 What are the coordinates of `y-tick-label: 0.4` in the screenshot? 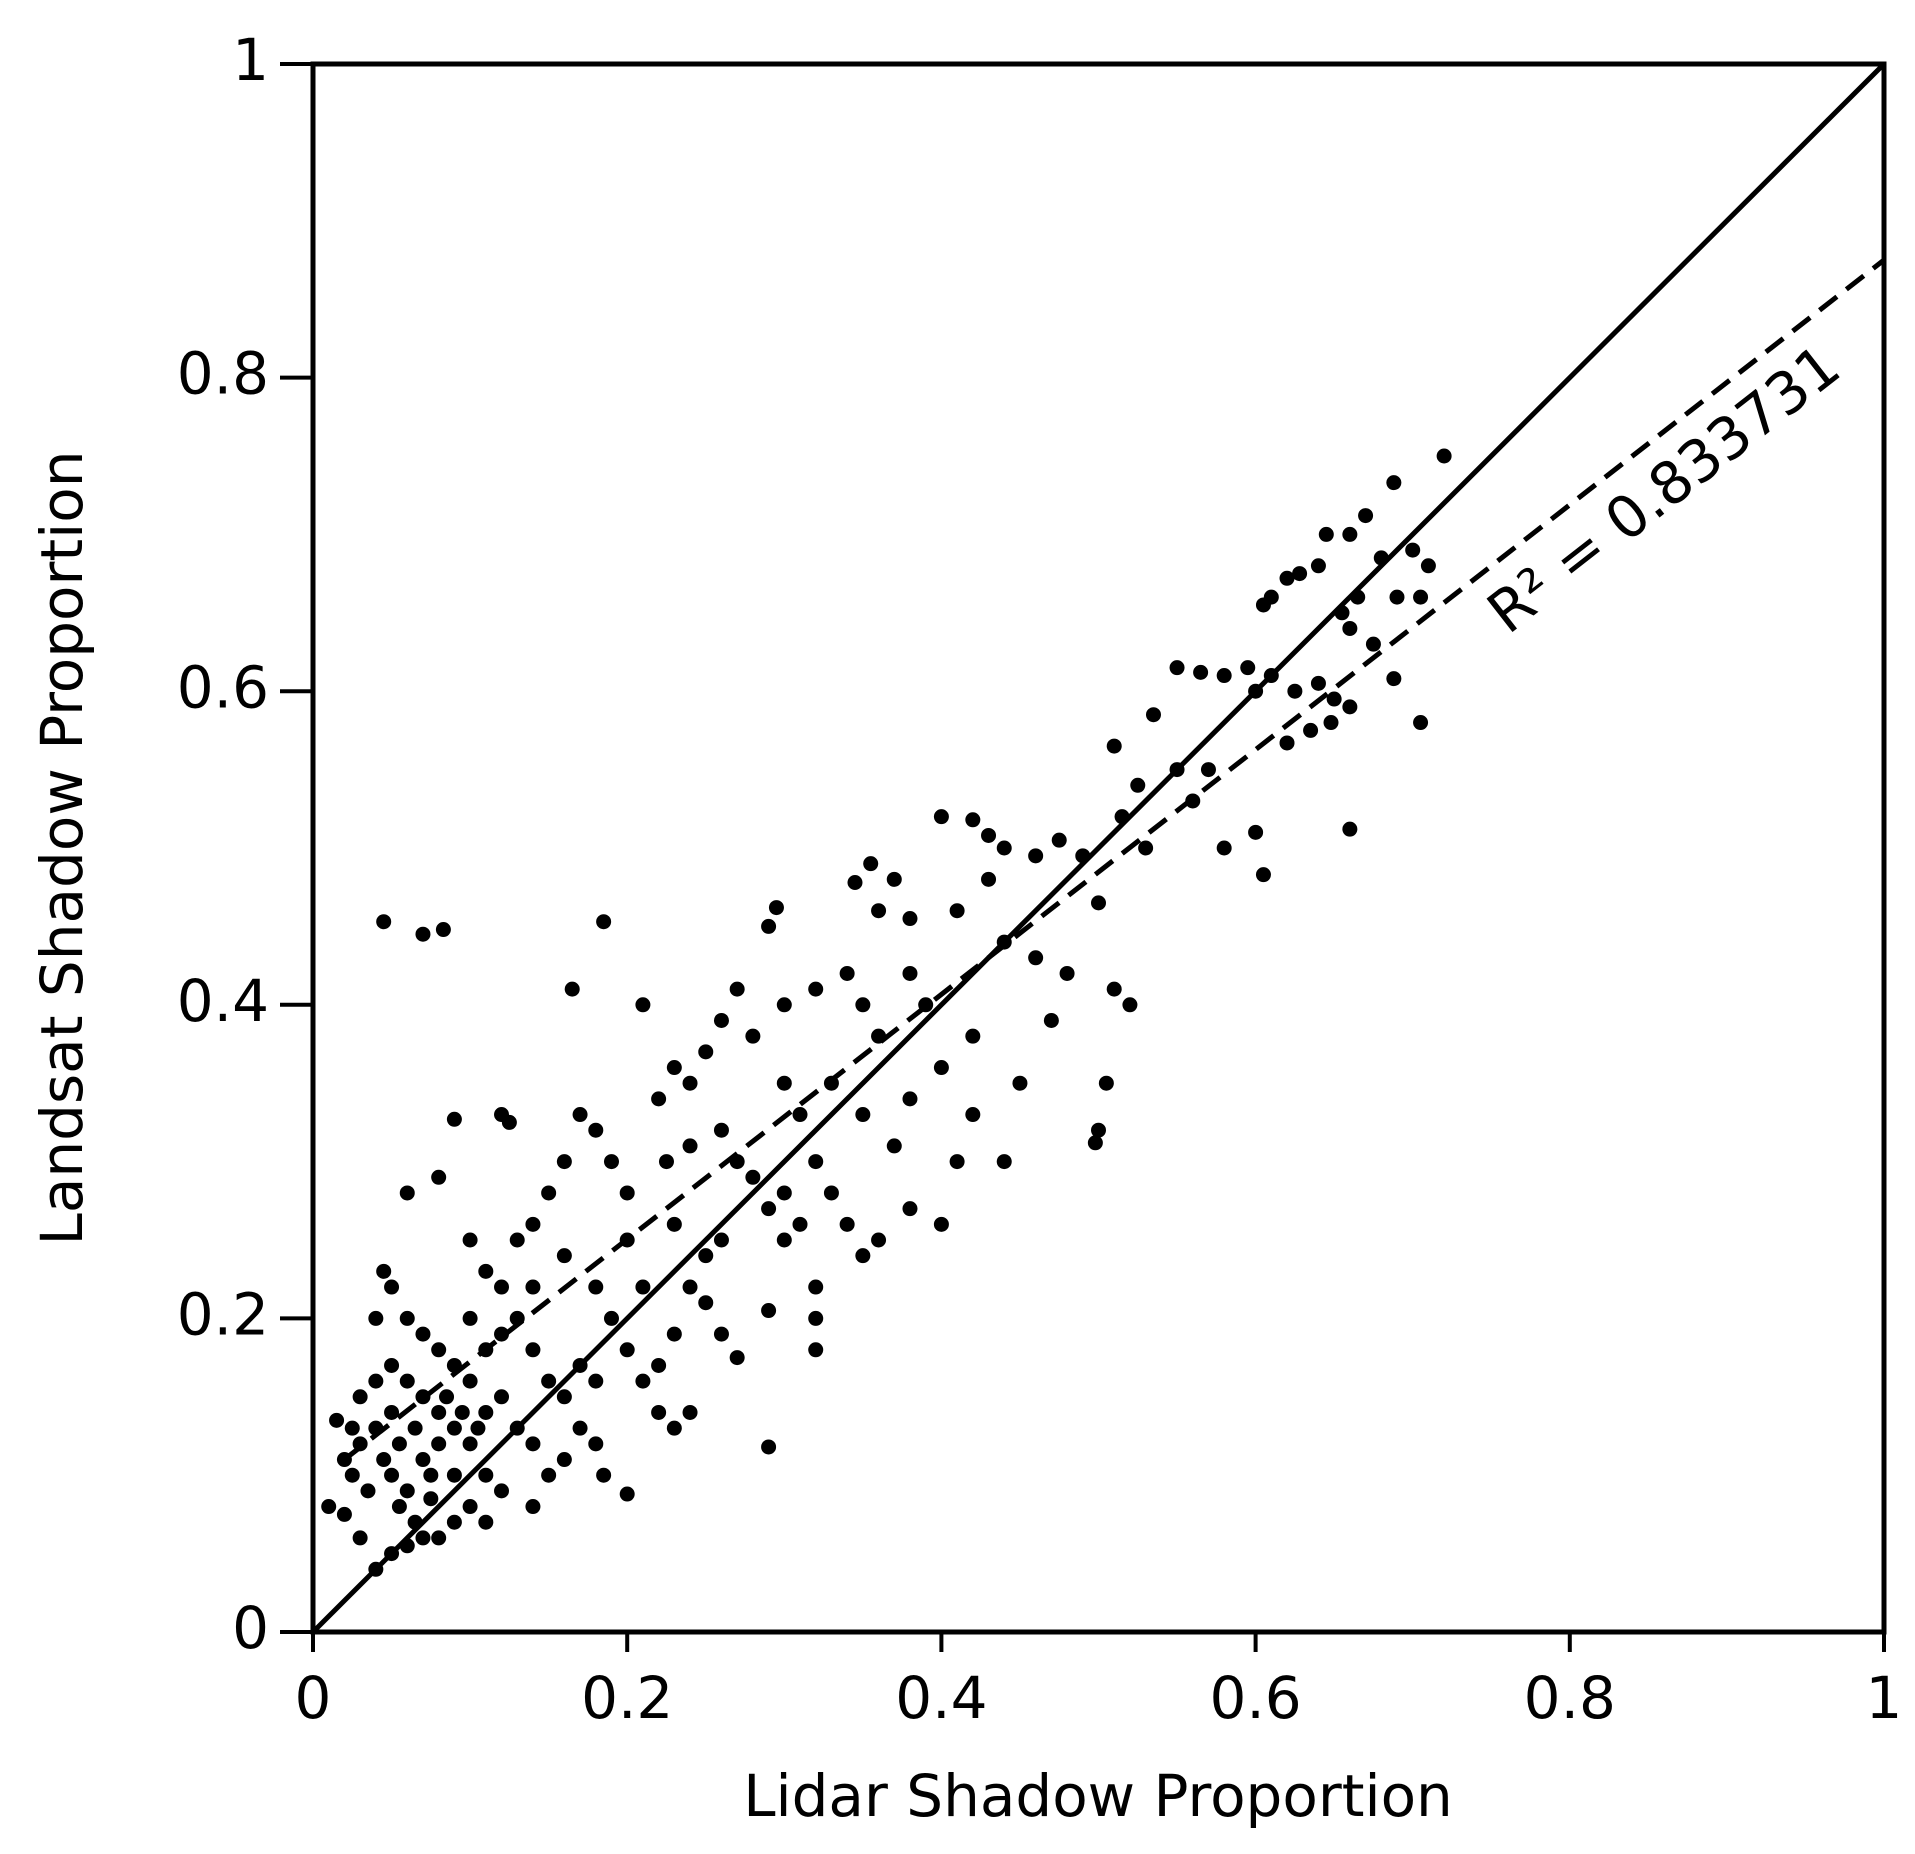 It's located at (223, 1001).